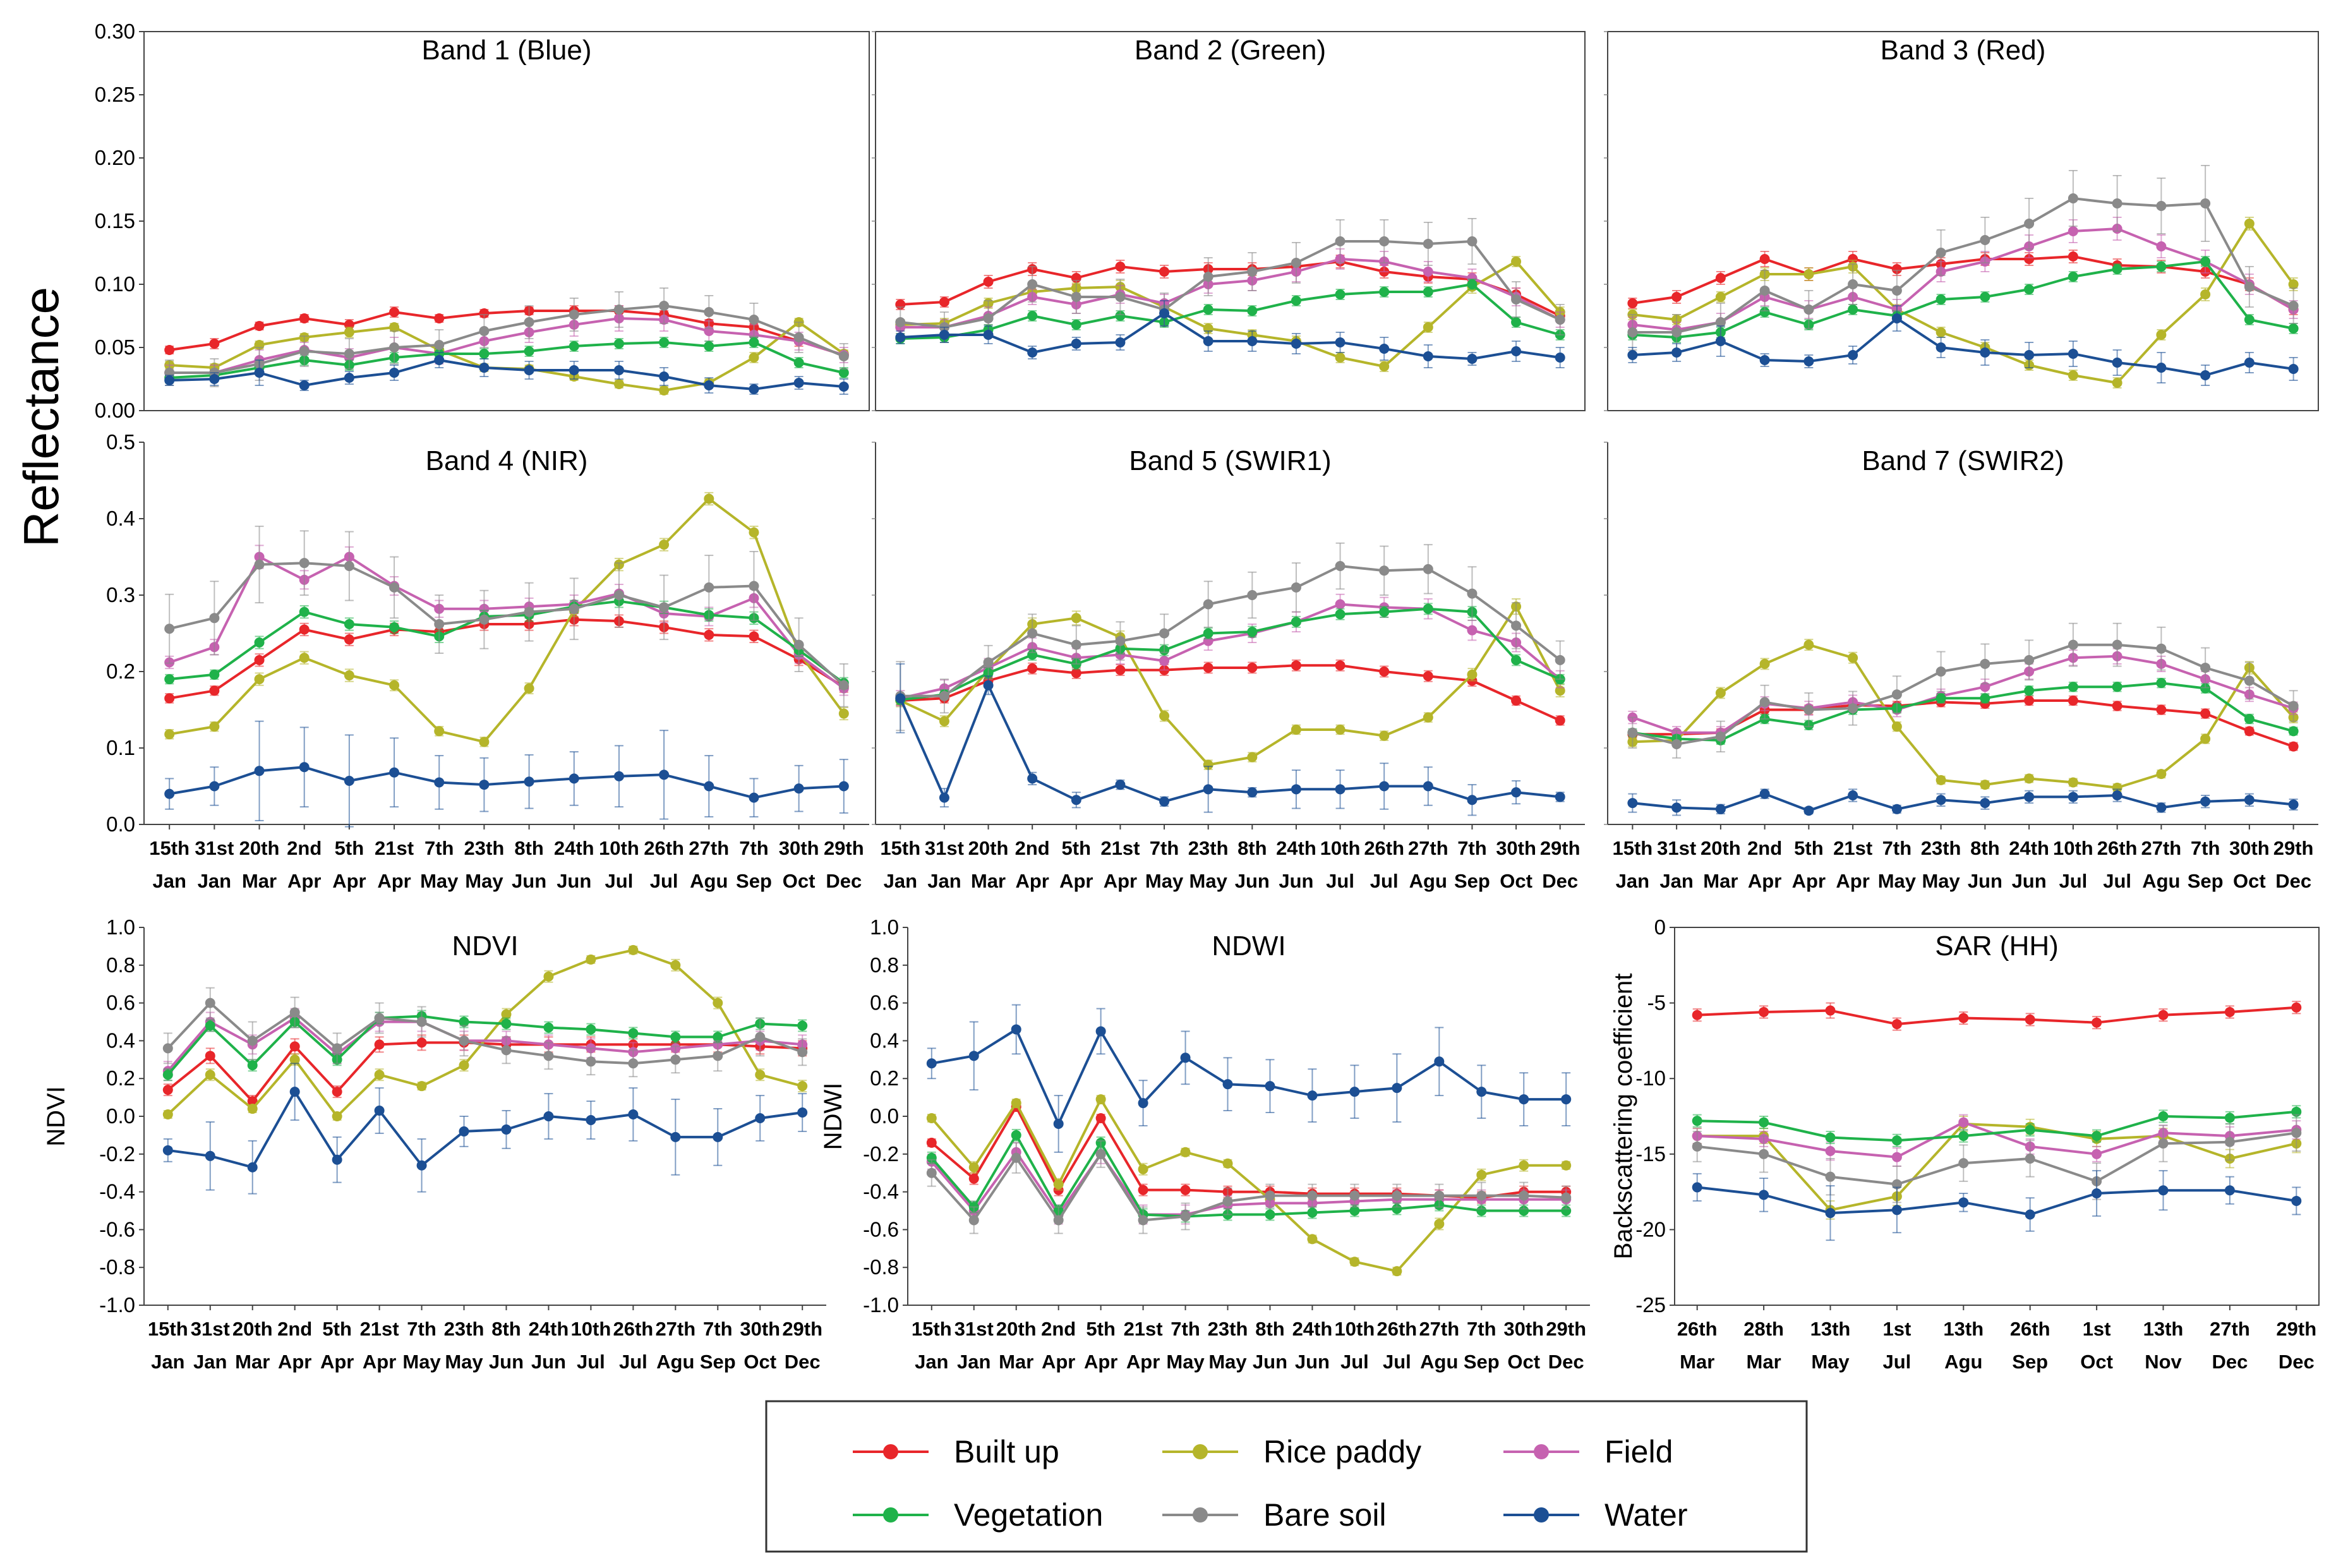 Image resolution: width=2348 pixels, height=1568 pixels. Describe the element at coordinates (117, 1154) in the screenshot. I see `y-tick-label: -0.2` at that location.